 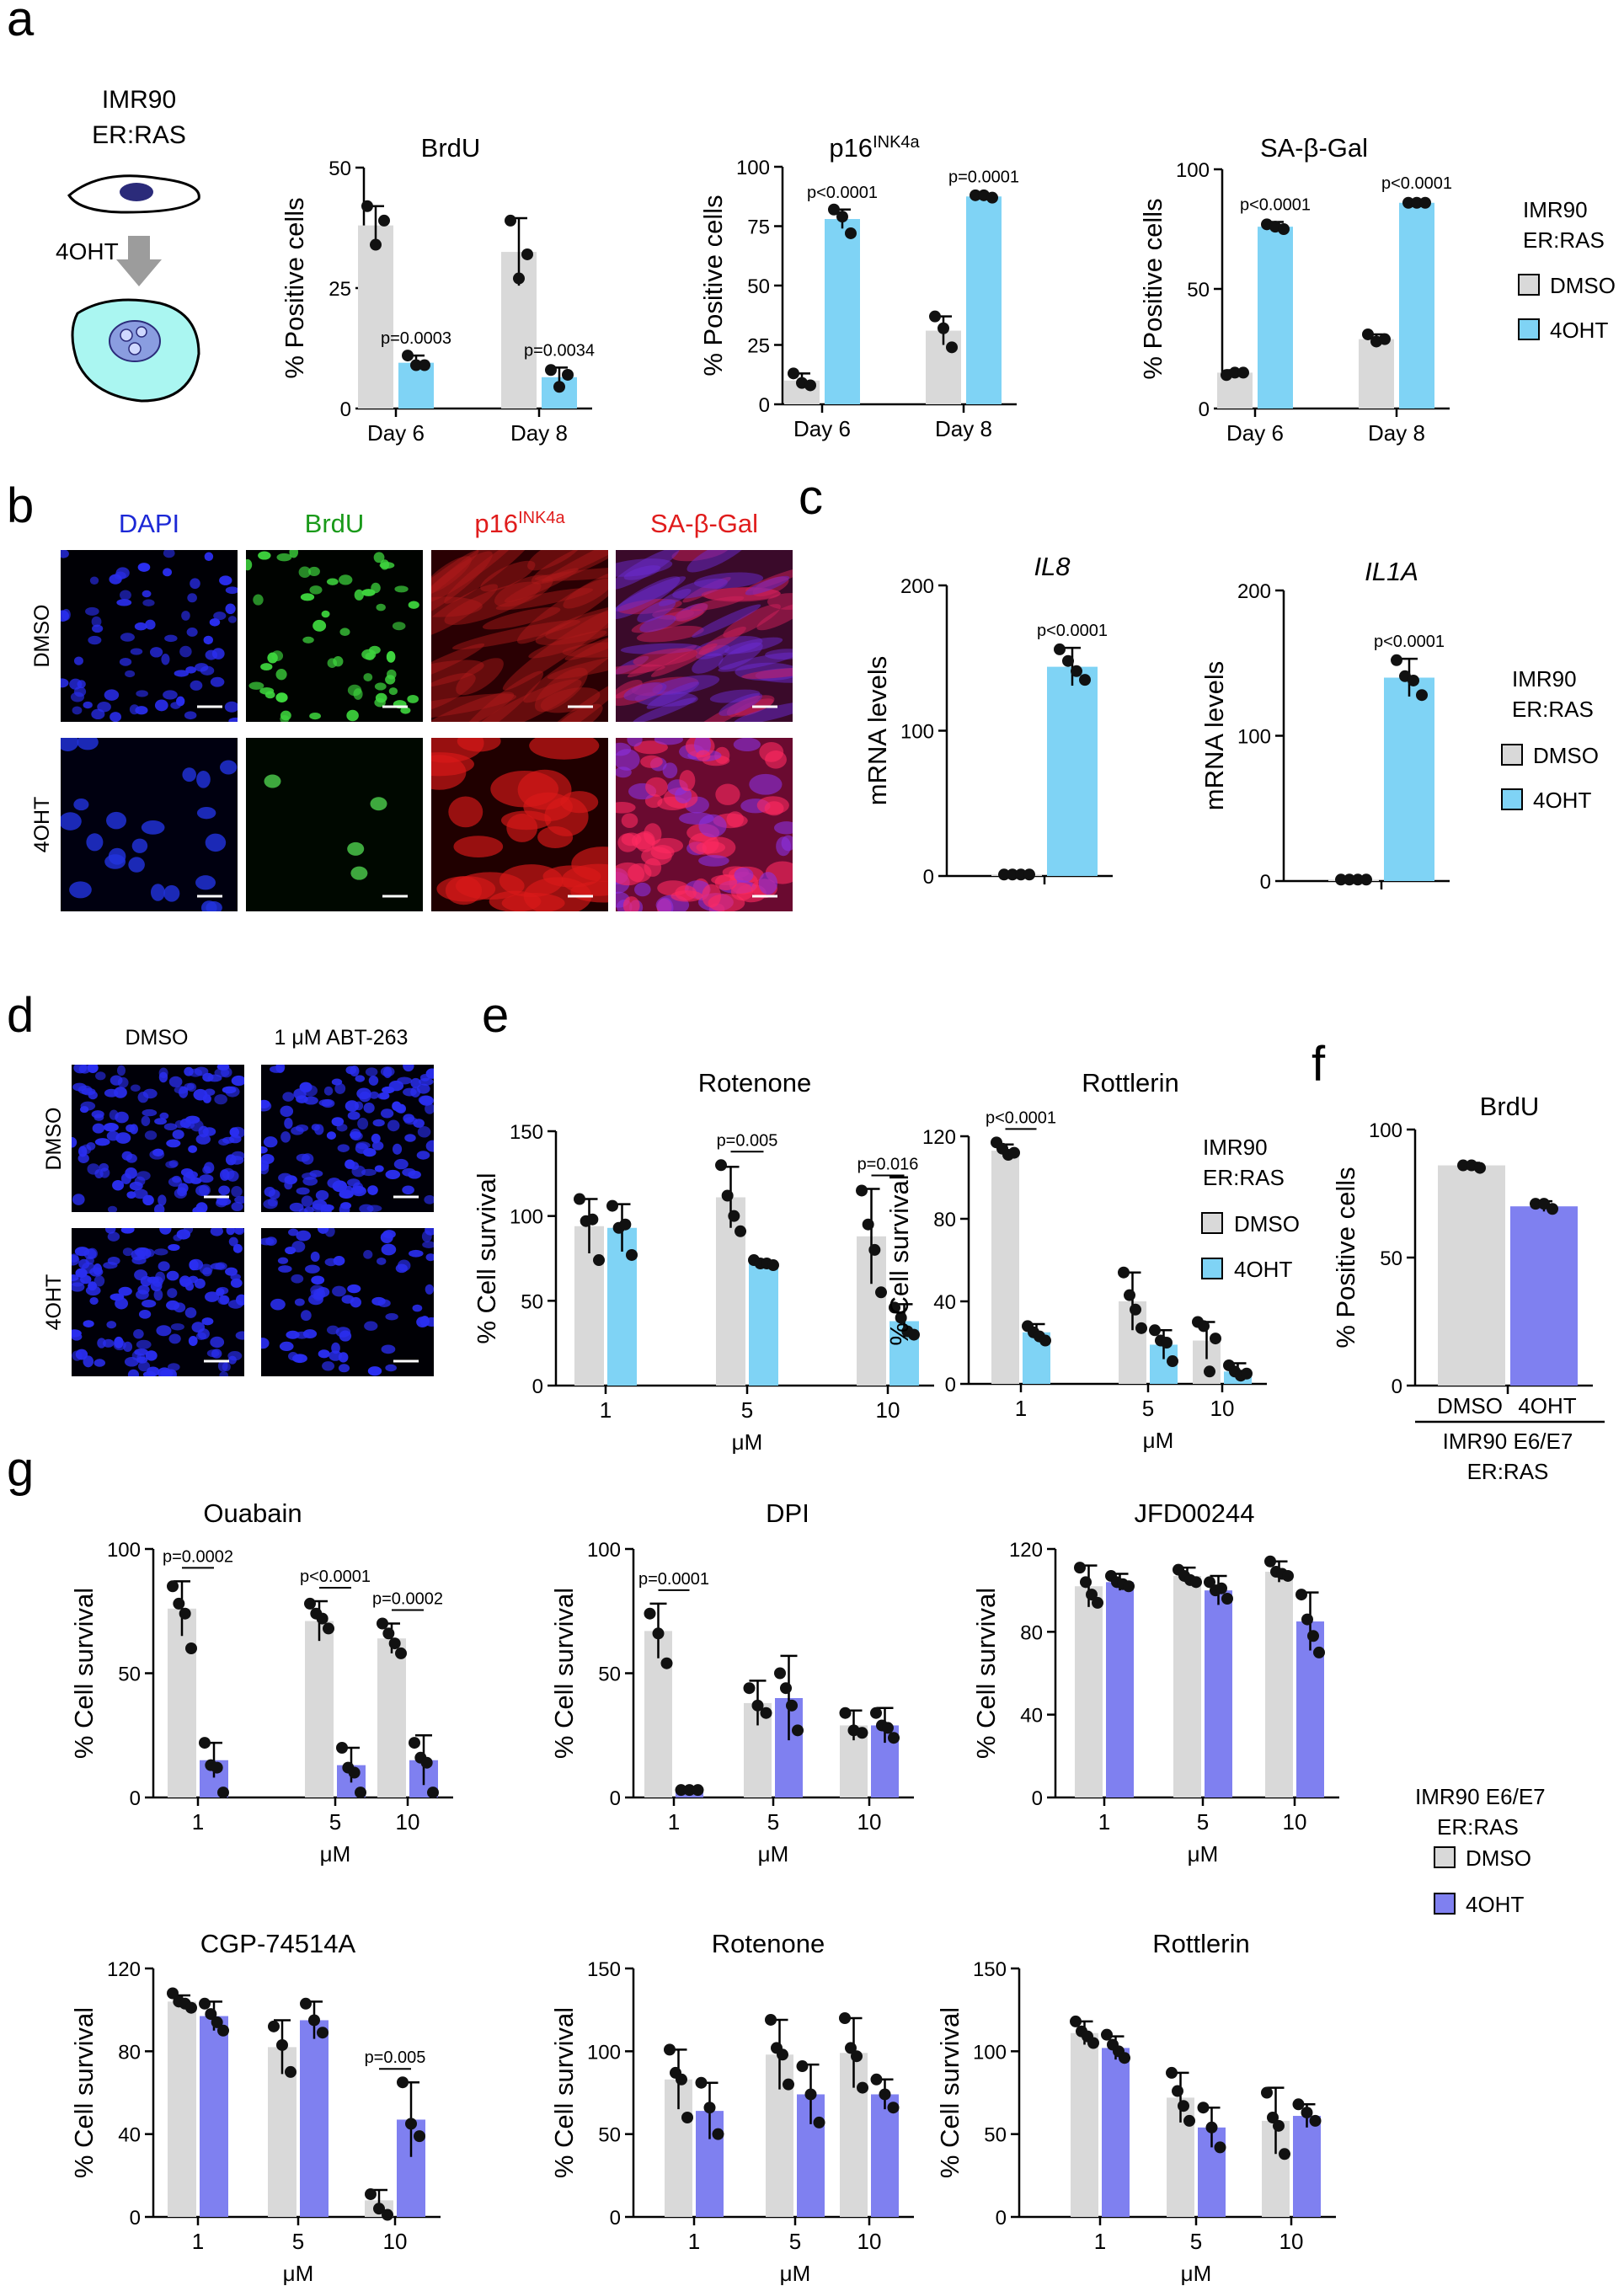 What do you see at coordinates (20, 1015) in the screenshot?
I see `panel-label-d: d` at bounding box center [20, 1015].